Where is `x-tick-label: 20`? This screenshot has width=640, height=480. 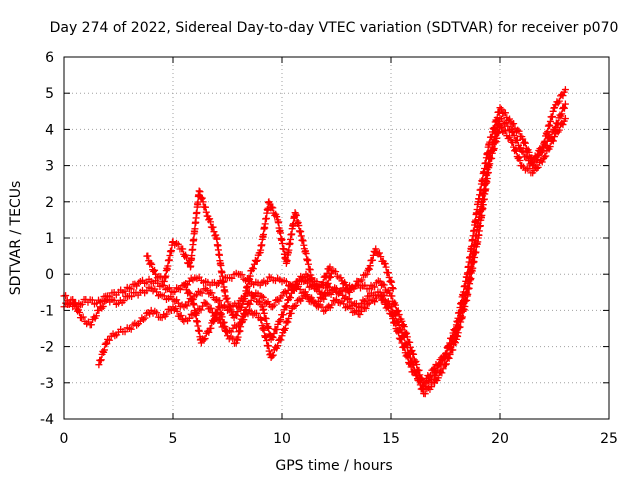
x-tick-label: 20 is located at coordinates (500, 439).